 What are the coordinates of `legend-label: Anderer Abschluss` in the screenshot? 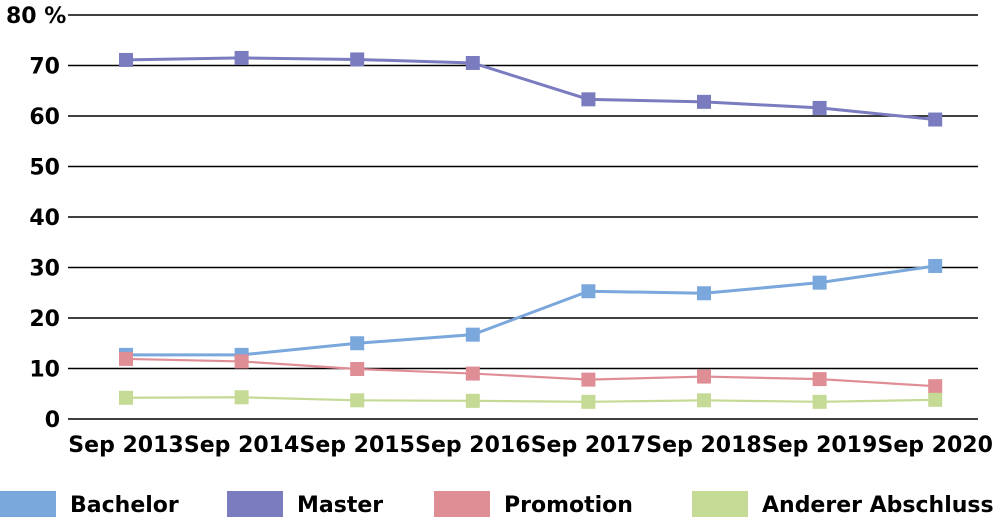 It's located at (878, 505).